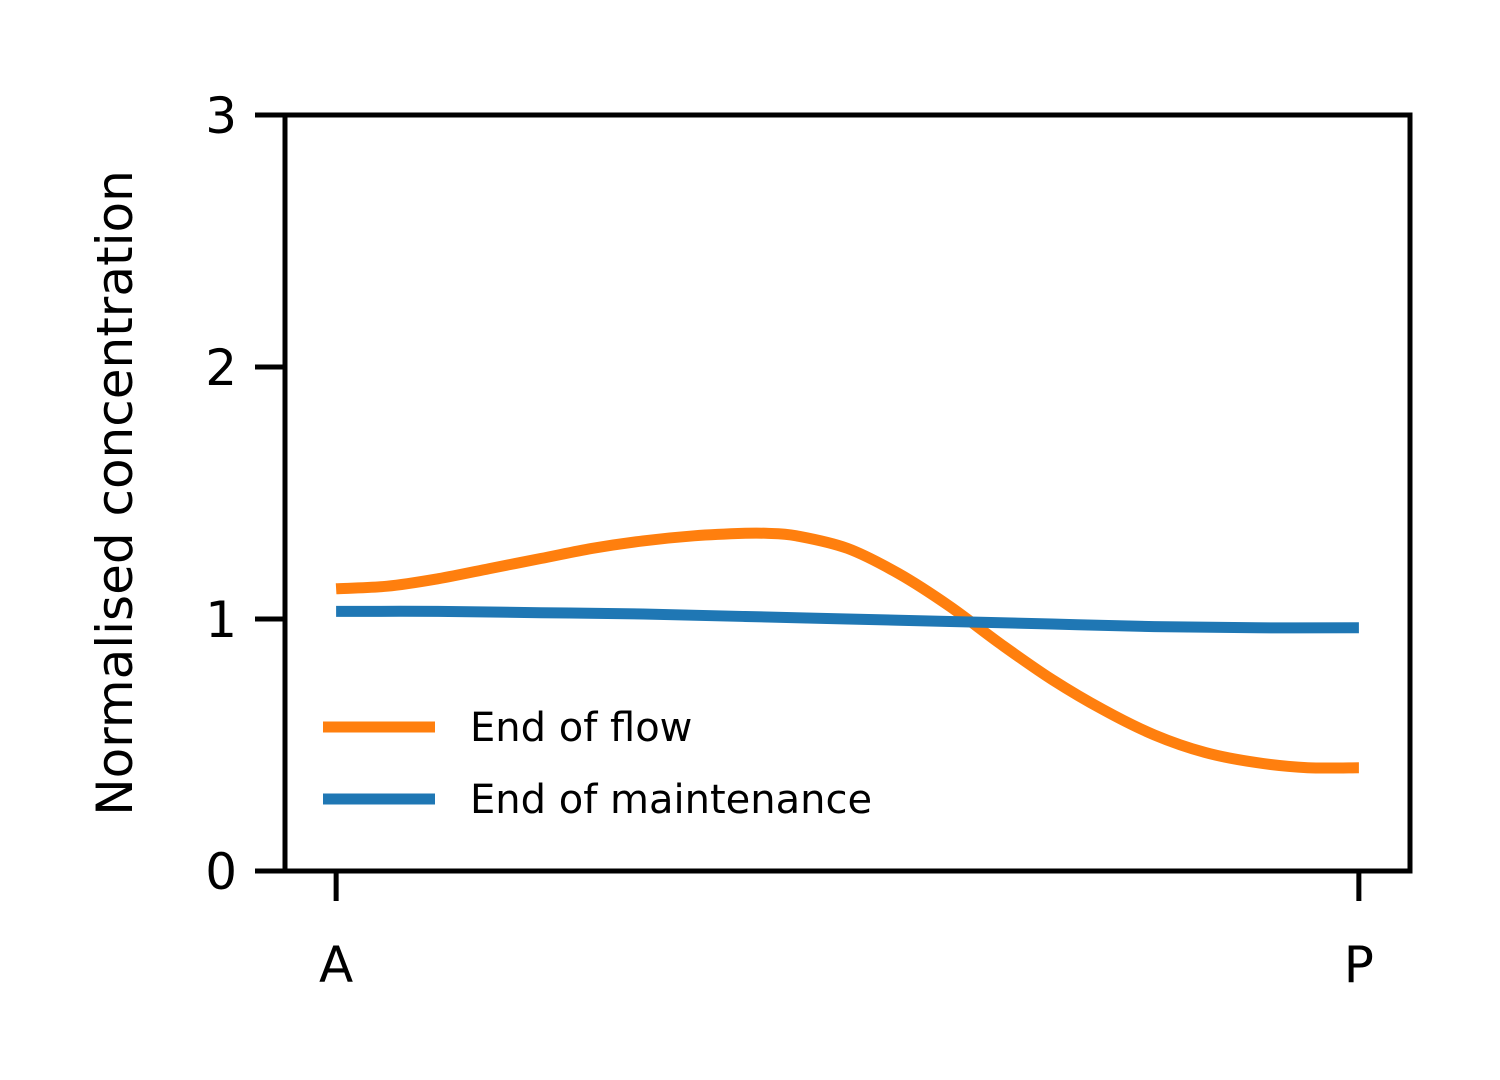  I want to click on x-tick-label: P, so click(1359, 965).